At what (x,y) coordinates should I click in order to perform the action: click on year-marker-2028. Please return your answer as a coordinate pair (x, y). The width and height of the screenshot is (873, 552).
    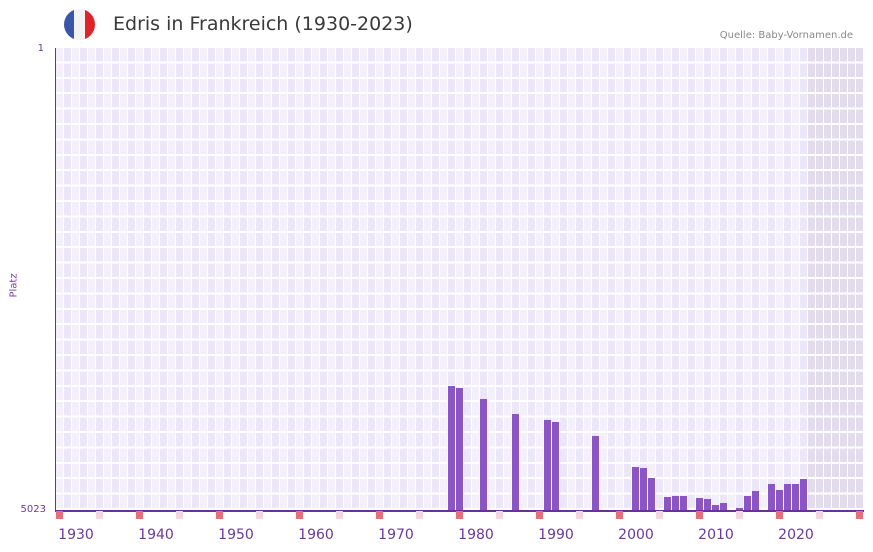
    Looking at the image, I should click on (859, 515).